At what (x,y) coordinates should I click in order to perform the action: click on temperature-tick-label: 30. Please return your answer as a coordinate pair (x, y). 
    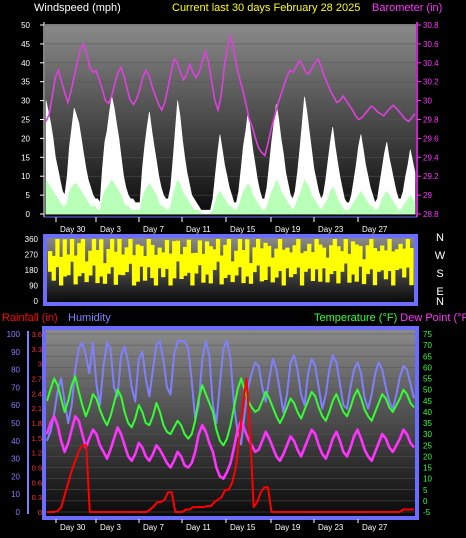
    Looking at the image, I should click on (427, 434).